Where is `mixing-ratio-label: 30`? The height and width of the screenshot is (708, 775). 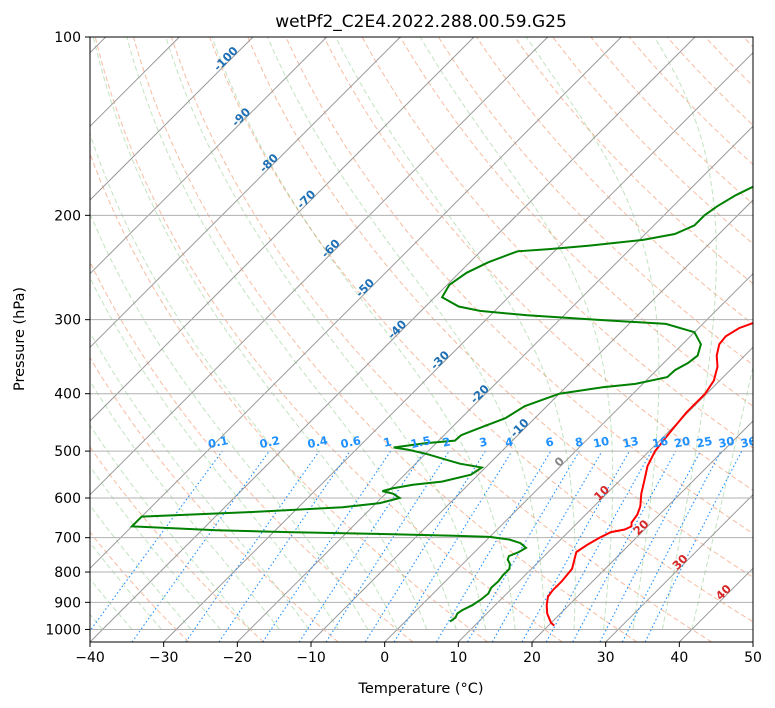 mixing-ratio-label: 30 is located at coordinates (726, 442).